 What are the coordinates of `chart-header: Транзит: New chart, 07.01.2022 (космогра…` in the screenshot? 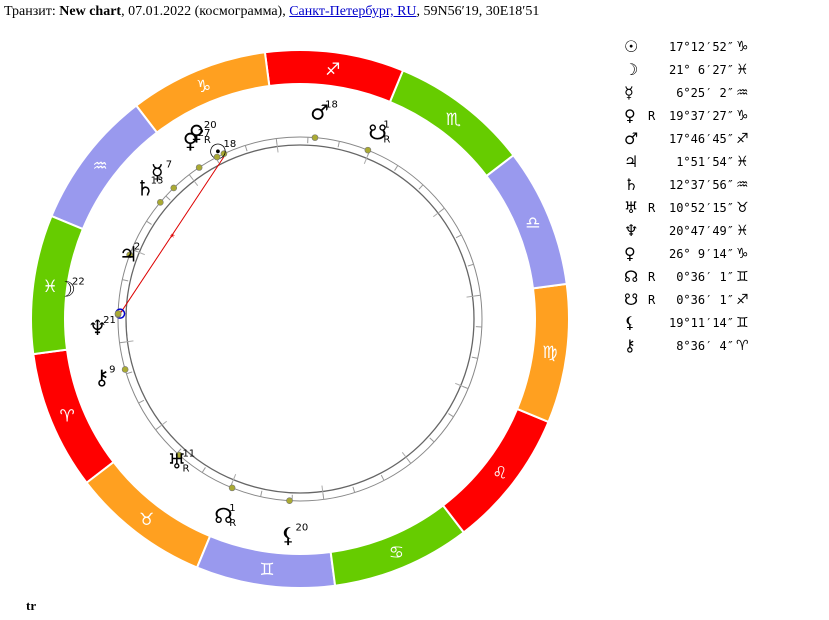 It's located at (271, 12).